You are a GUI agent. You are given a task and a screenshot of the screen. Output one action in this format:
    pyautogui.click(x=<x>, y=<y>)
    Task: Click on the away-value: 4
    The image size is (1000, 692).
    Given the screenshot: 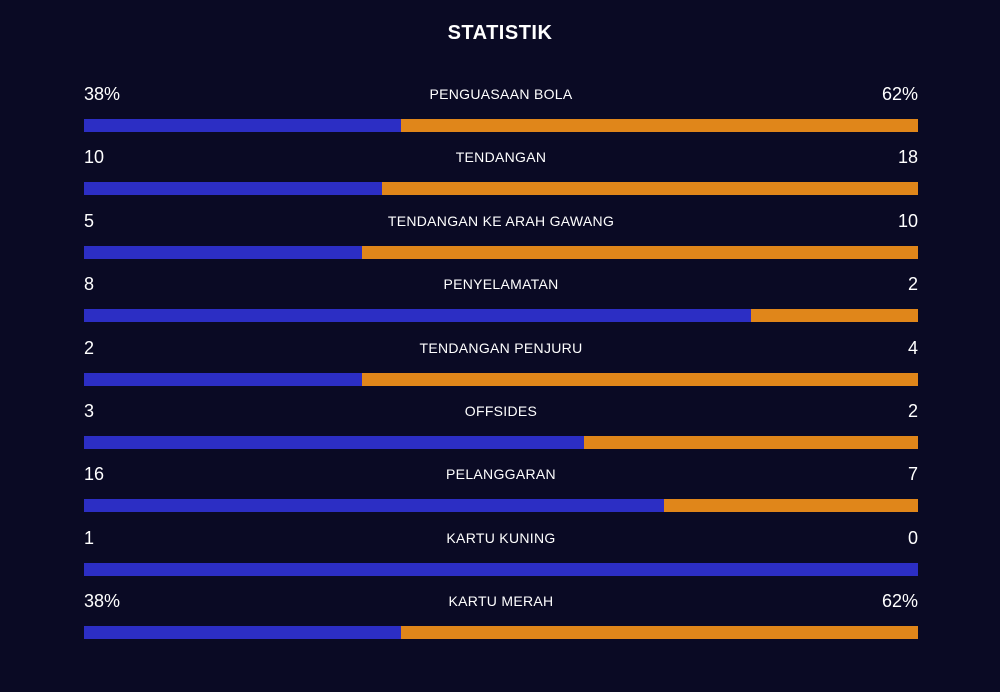 What is the action you would take?
    pyautogui.click(x=912, y=347)
    